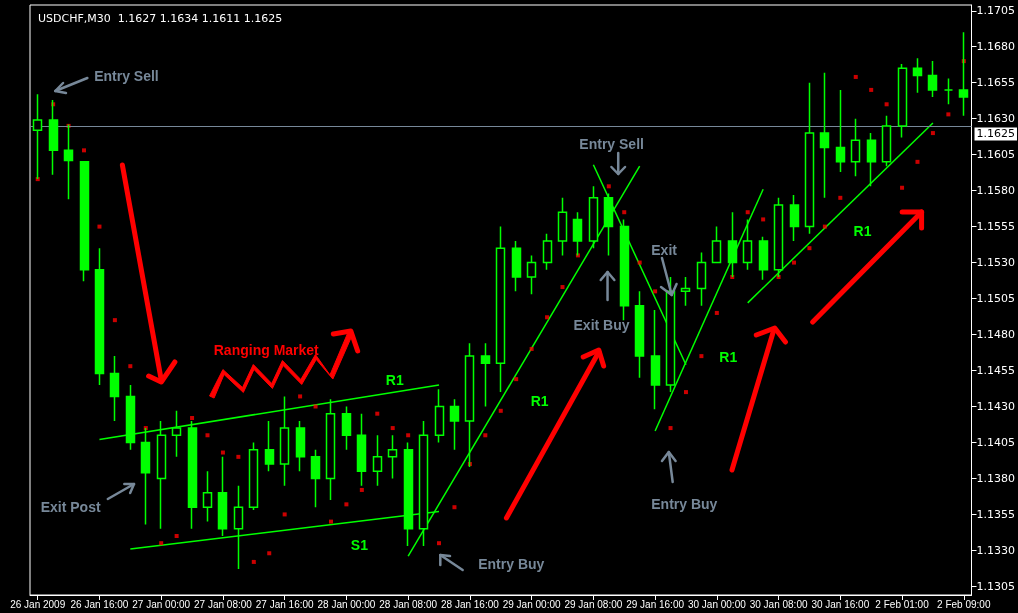  What do you see at coordinates (996, 191) in the screenshot?
I see `y-tick-label: 1.1580` at bounding box center [996, 191].